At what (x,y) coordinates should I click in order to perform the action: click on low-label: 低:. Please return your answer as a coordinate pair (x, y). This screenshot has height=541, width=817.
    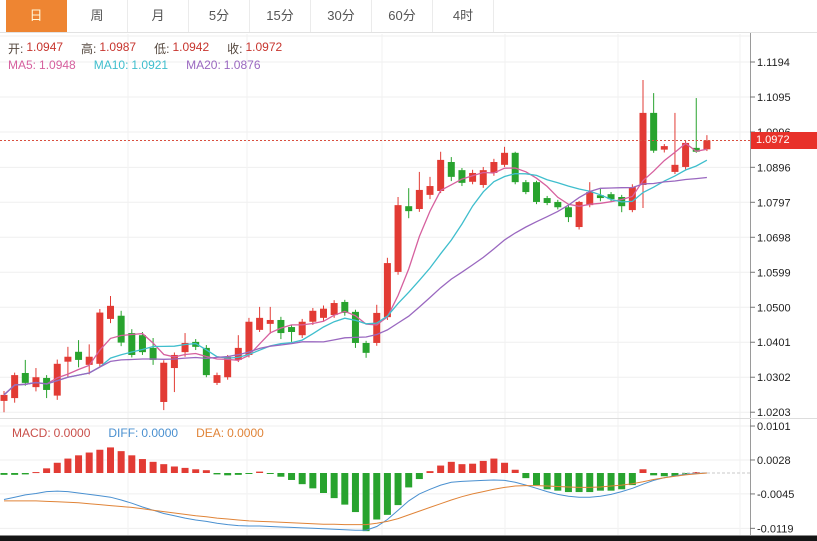
    Looking at the image, I should click on (162, 49).